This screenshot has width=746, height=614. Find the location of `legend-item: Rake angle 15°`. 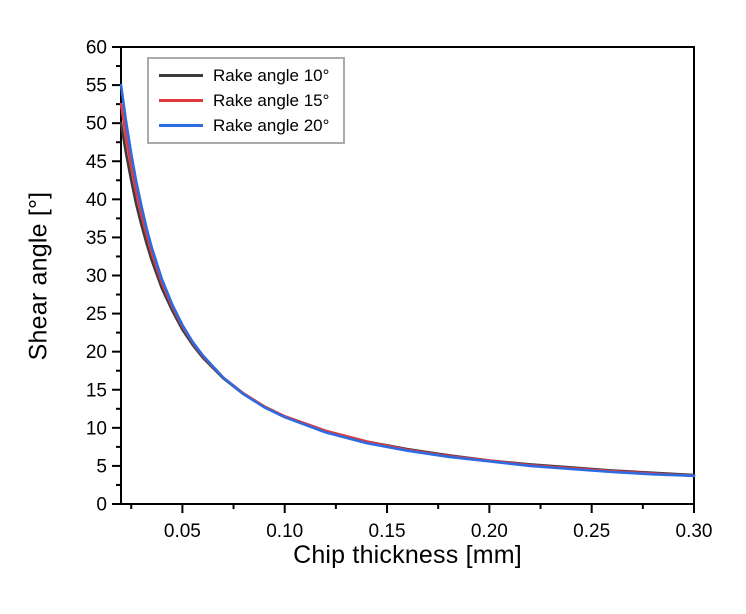

legend-item: Rake angle 15° is located at coordinates (244, 100).